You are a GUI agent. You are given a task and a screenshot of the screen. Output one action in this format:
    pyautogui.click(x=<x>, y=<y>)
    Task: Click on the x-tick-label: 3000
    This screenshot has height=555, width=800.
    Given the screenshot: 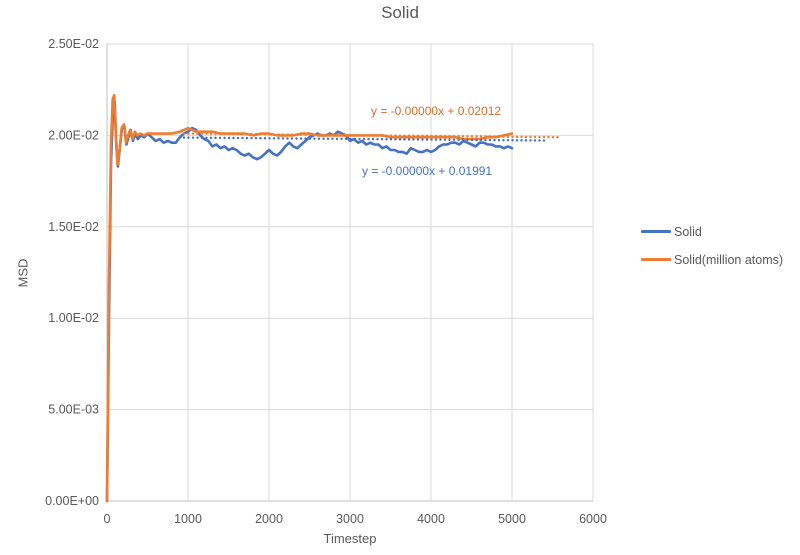 What is the action you would take?
    pyautogui.click(x=350, y=519)
    